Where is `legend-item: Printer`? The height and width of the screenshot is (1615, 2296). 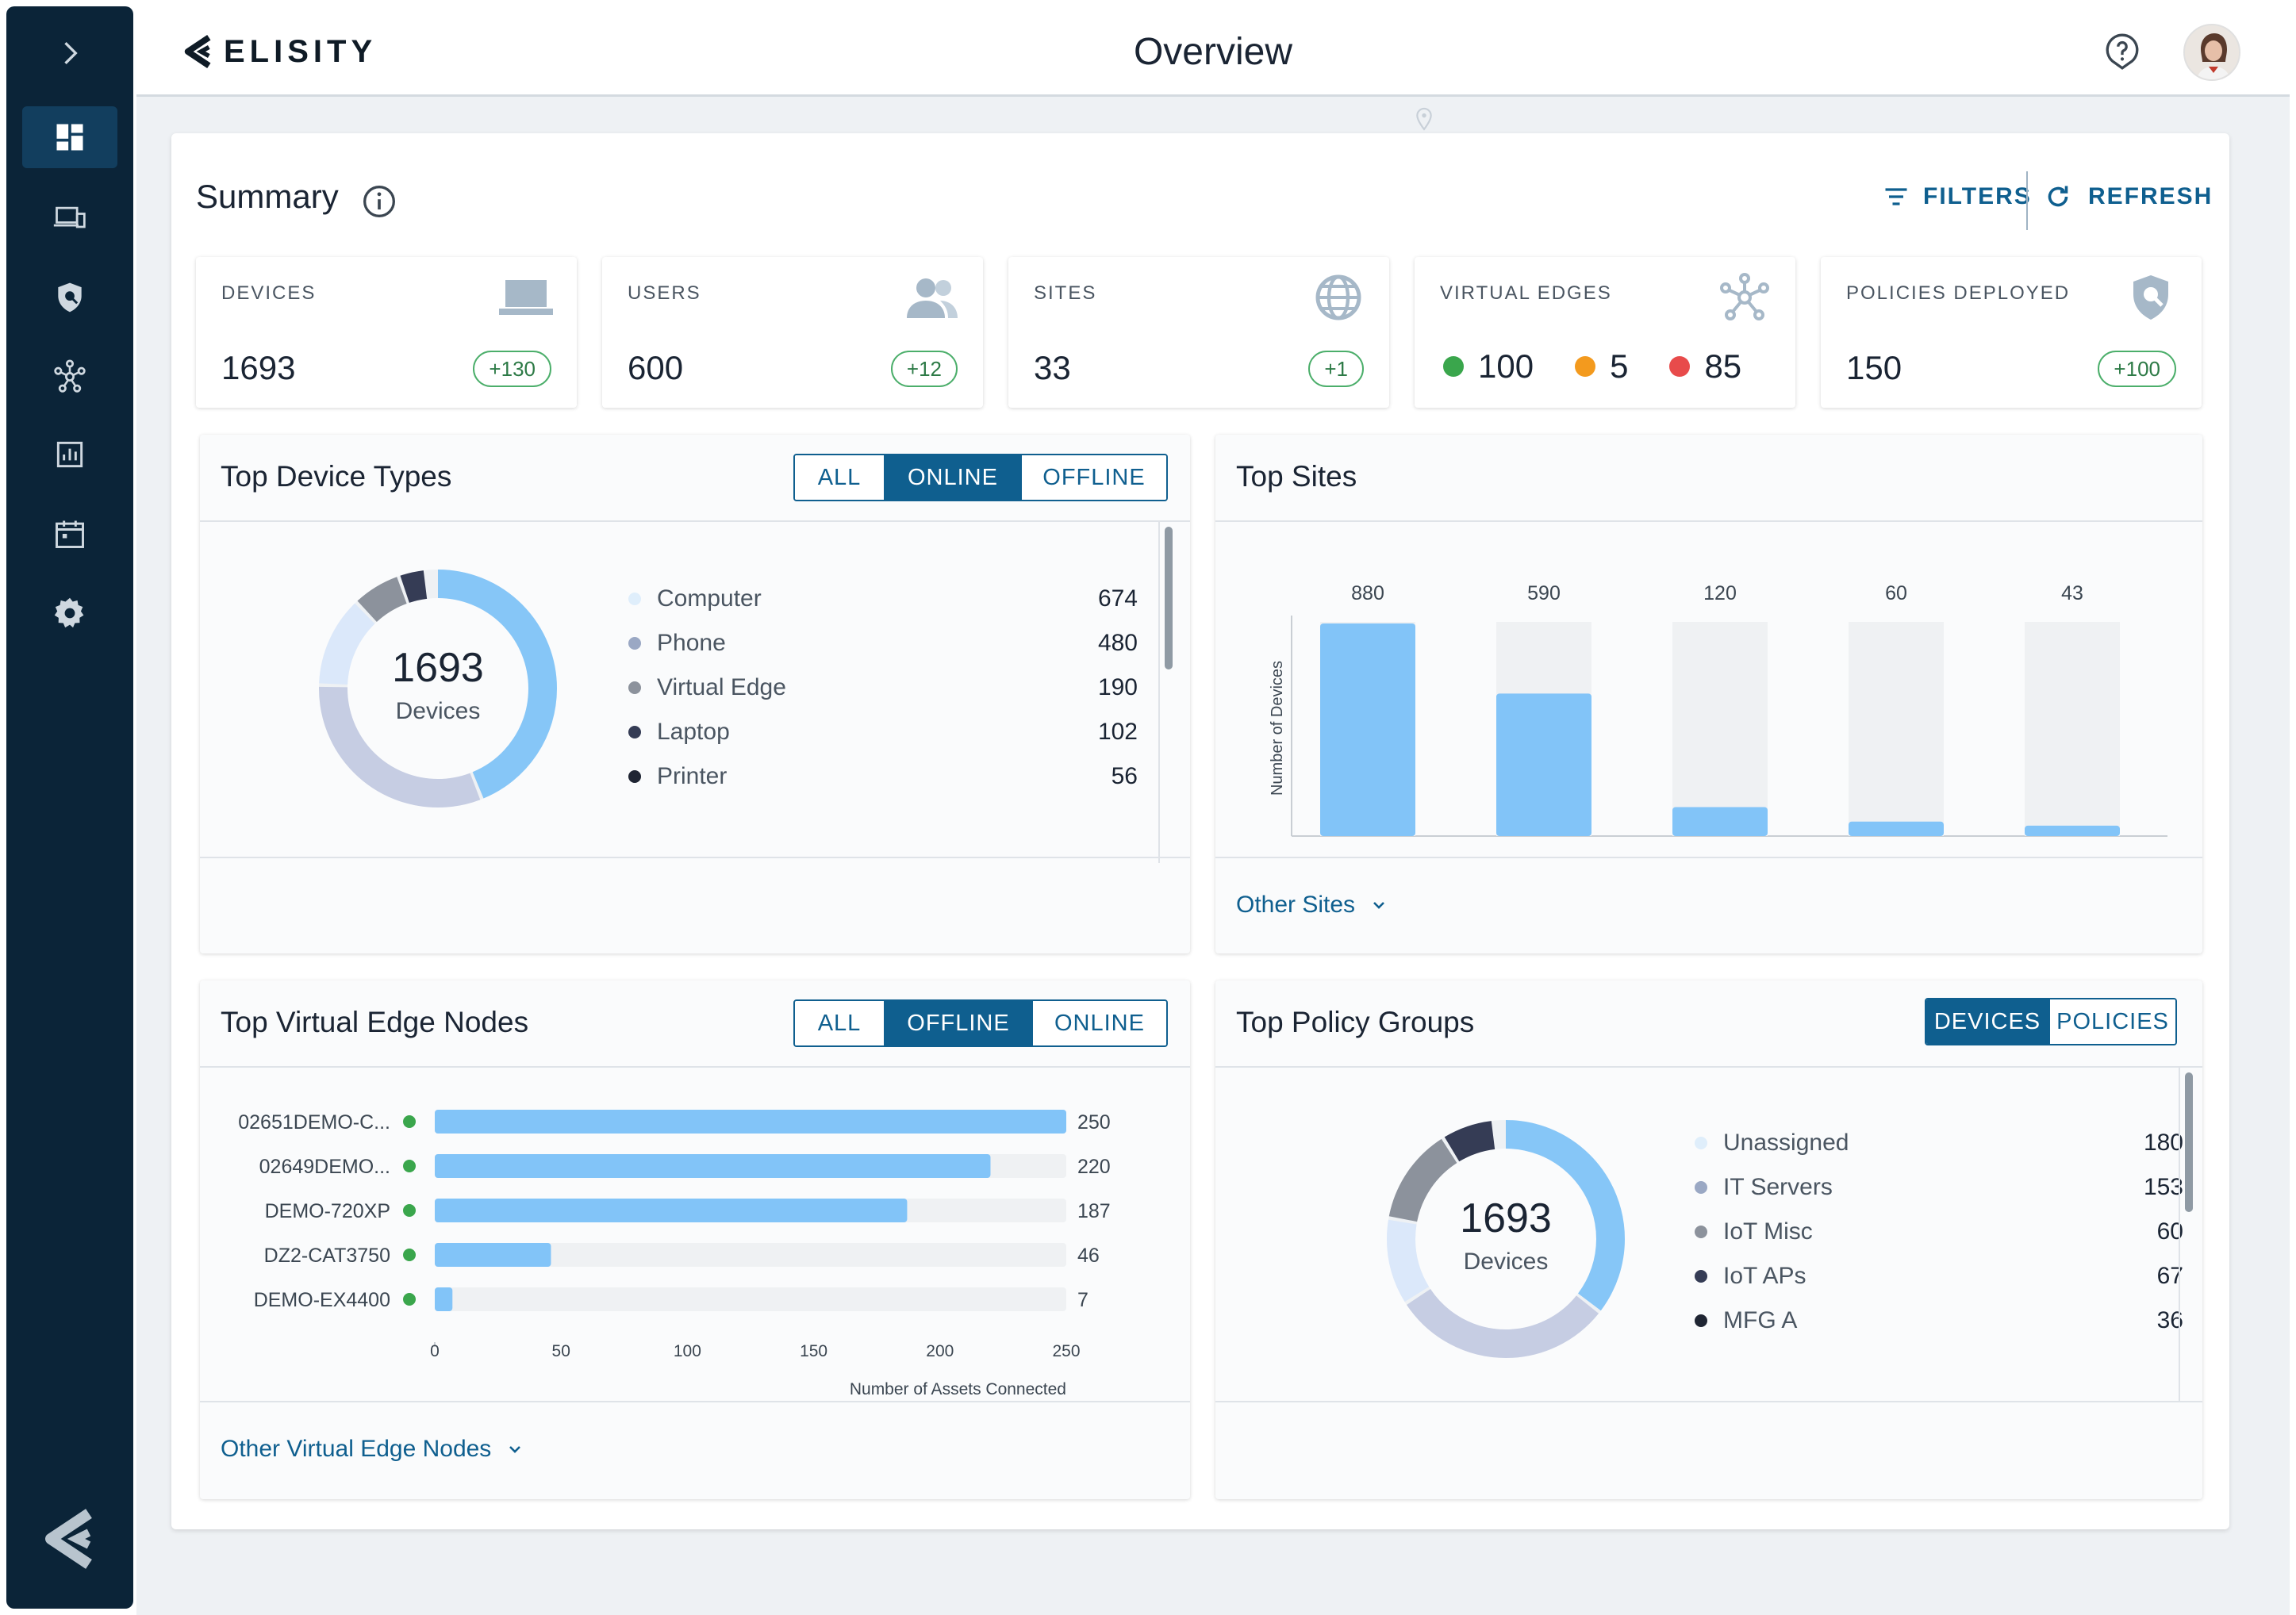 legend-item: Printer is located at coordinates (677, 777).